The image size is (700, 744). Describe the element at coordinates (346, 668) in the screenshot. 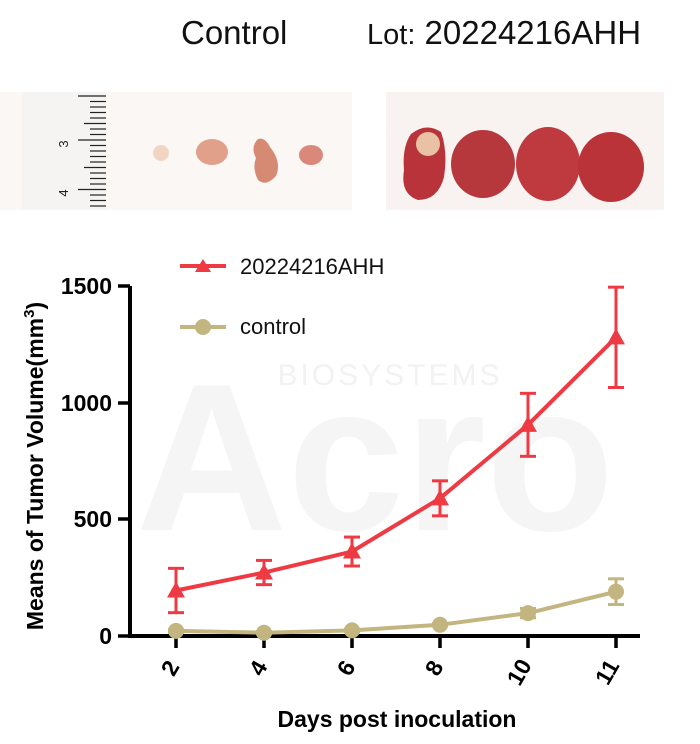

I see `x-tick-label-6: 6` at that location.